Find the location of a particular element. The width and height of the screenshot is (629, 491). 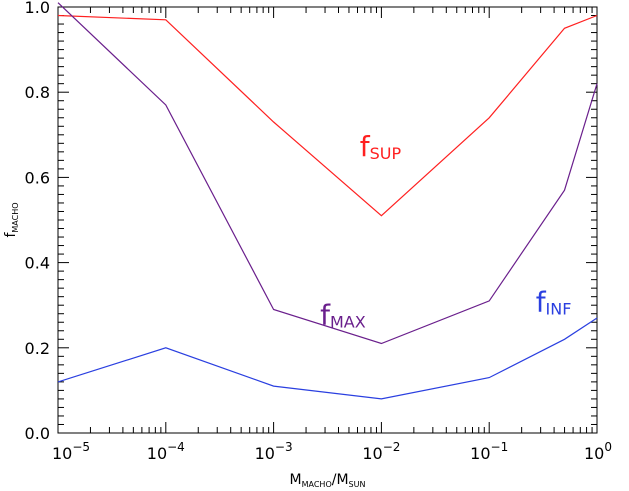

y-tick-label: 0.0 is located at coordinates (37, 433).